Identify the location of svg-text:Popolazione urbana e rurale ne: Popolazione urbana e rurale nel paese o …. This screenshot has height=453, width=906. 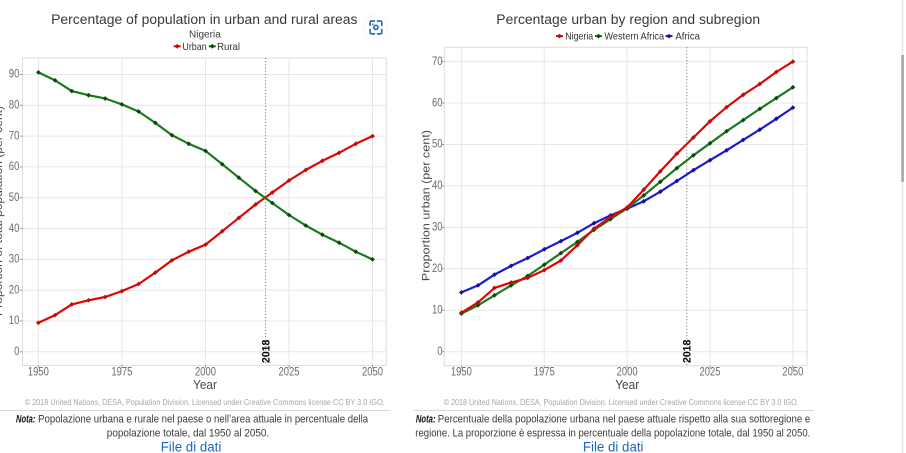
(203, 420).